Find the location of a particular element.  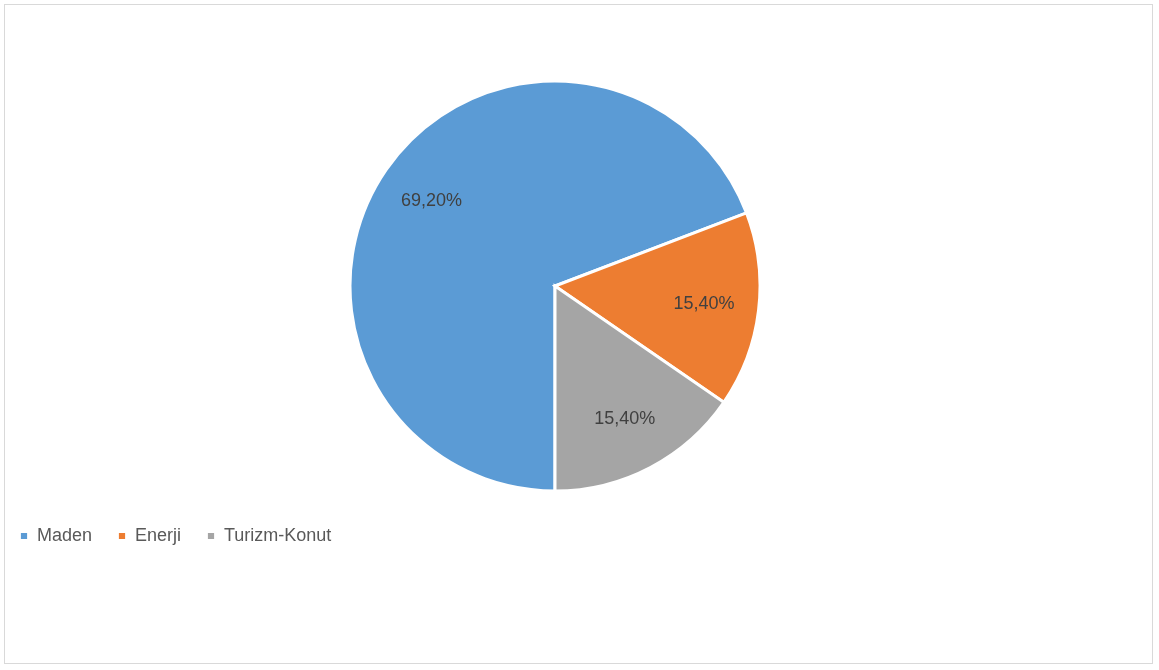

data-label: 69,20% is located at coordinates (431, 199).